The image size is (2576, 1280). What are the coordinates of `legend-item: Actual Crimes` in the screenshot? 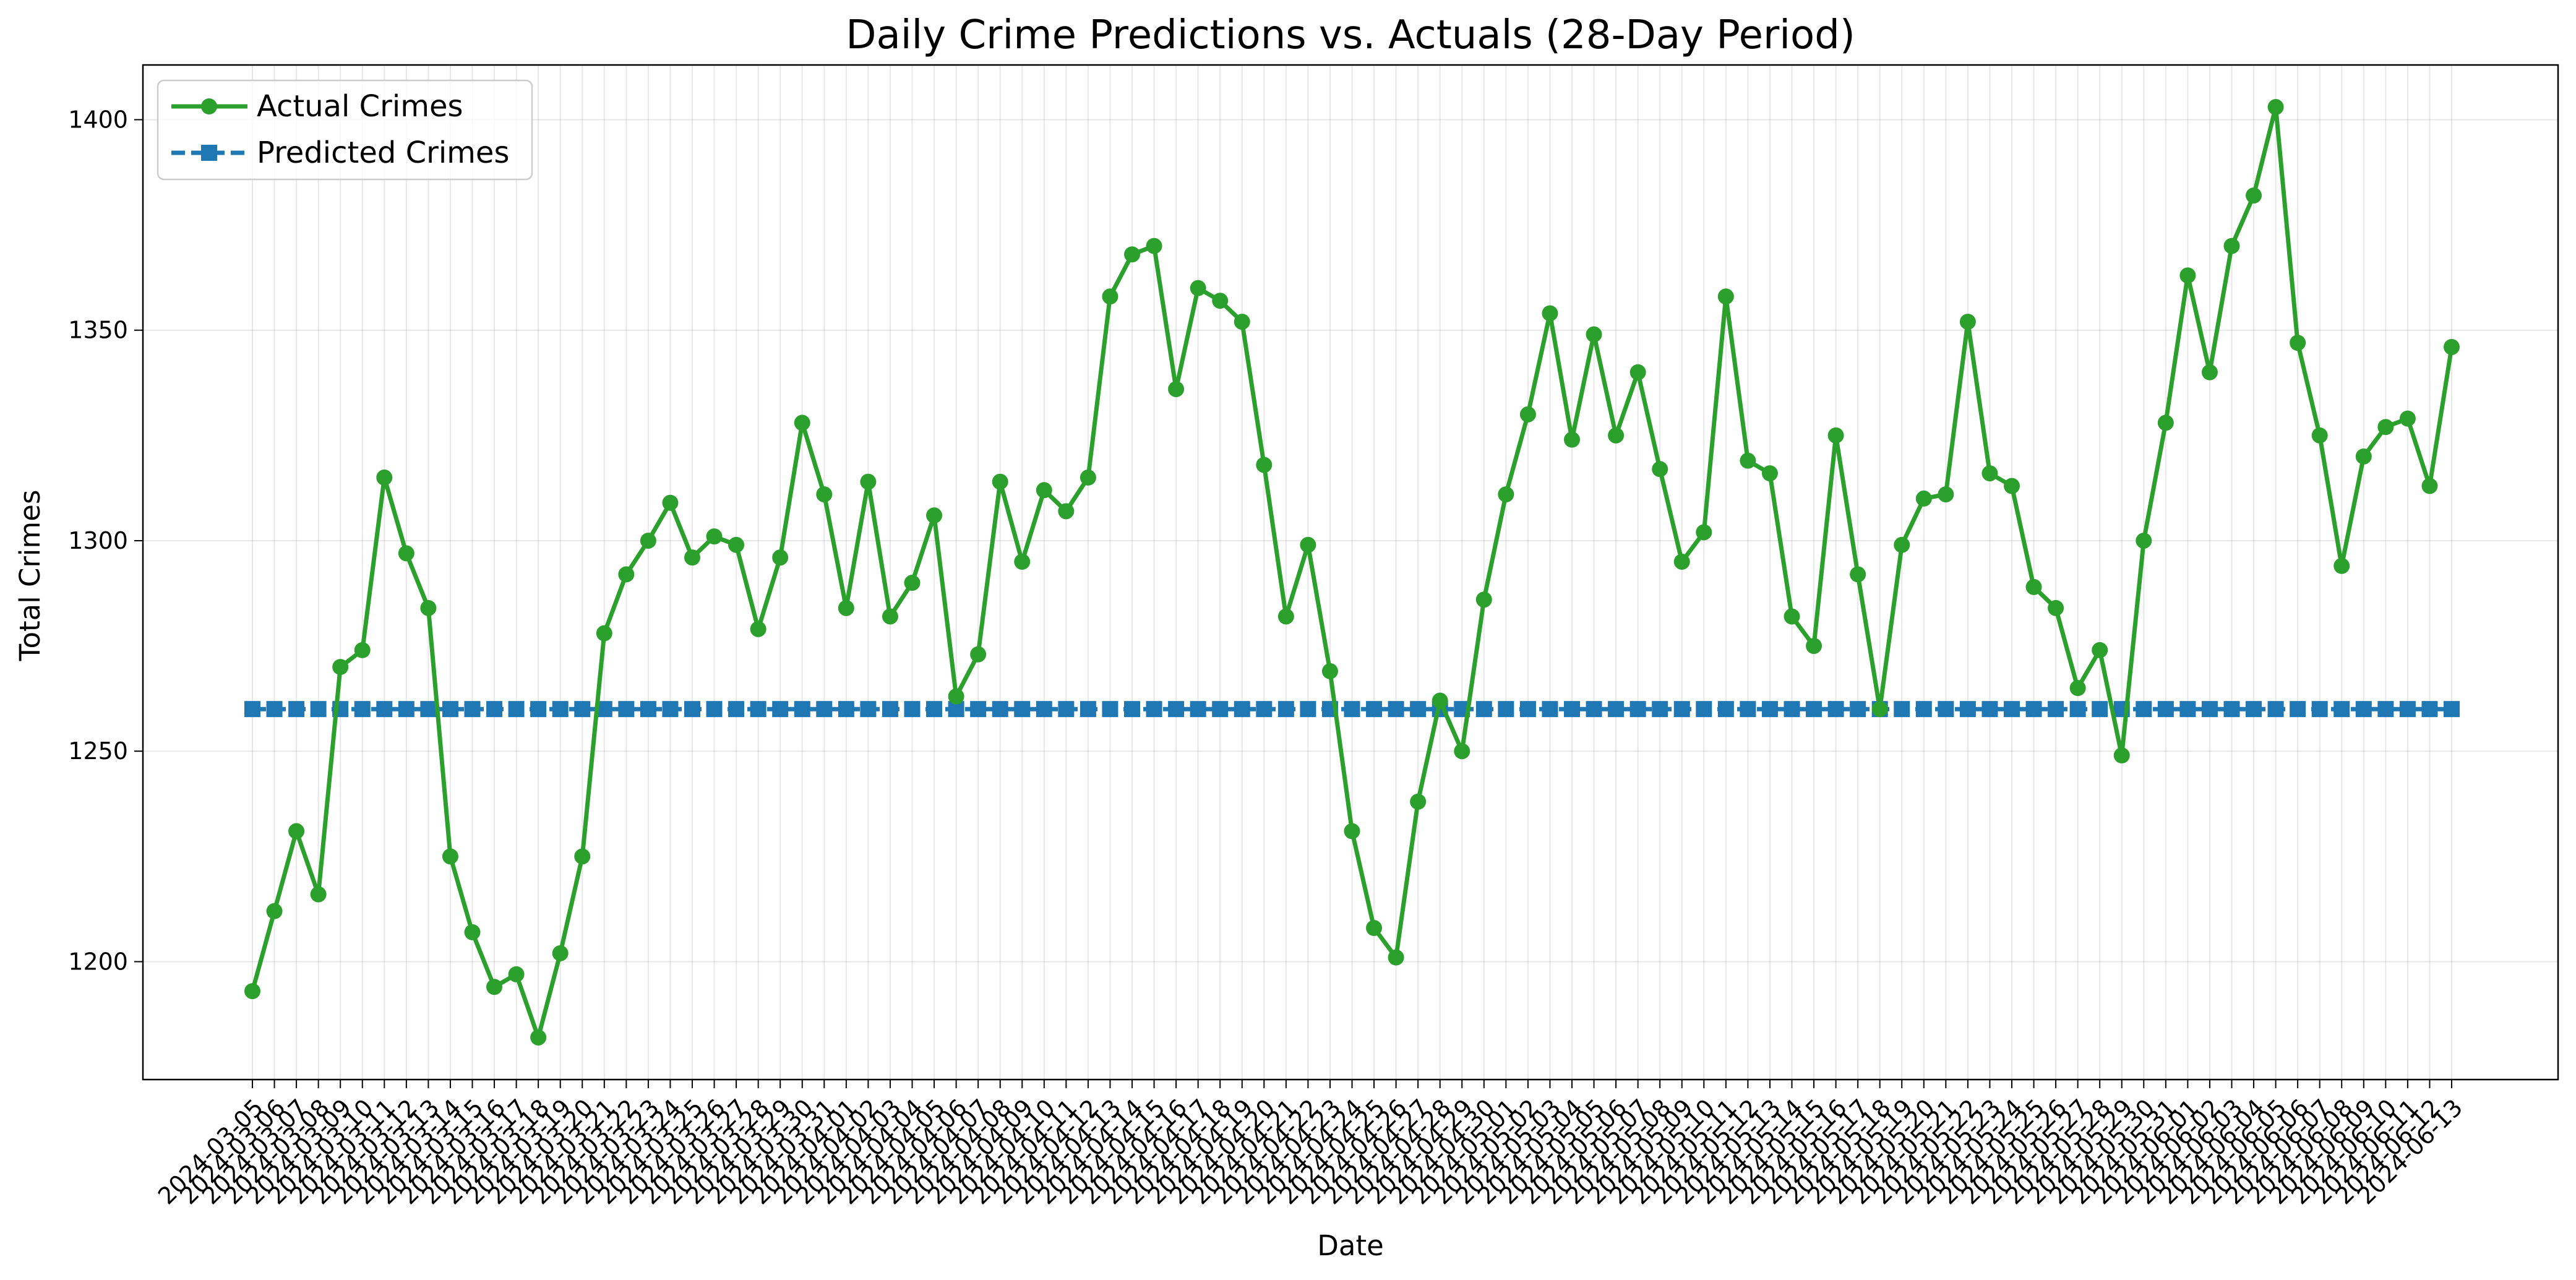 It's located at (317, 106).